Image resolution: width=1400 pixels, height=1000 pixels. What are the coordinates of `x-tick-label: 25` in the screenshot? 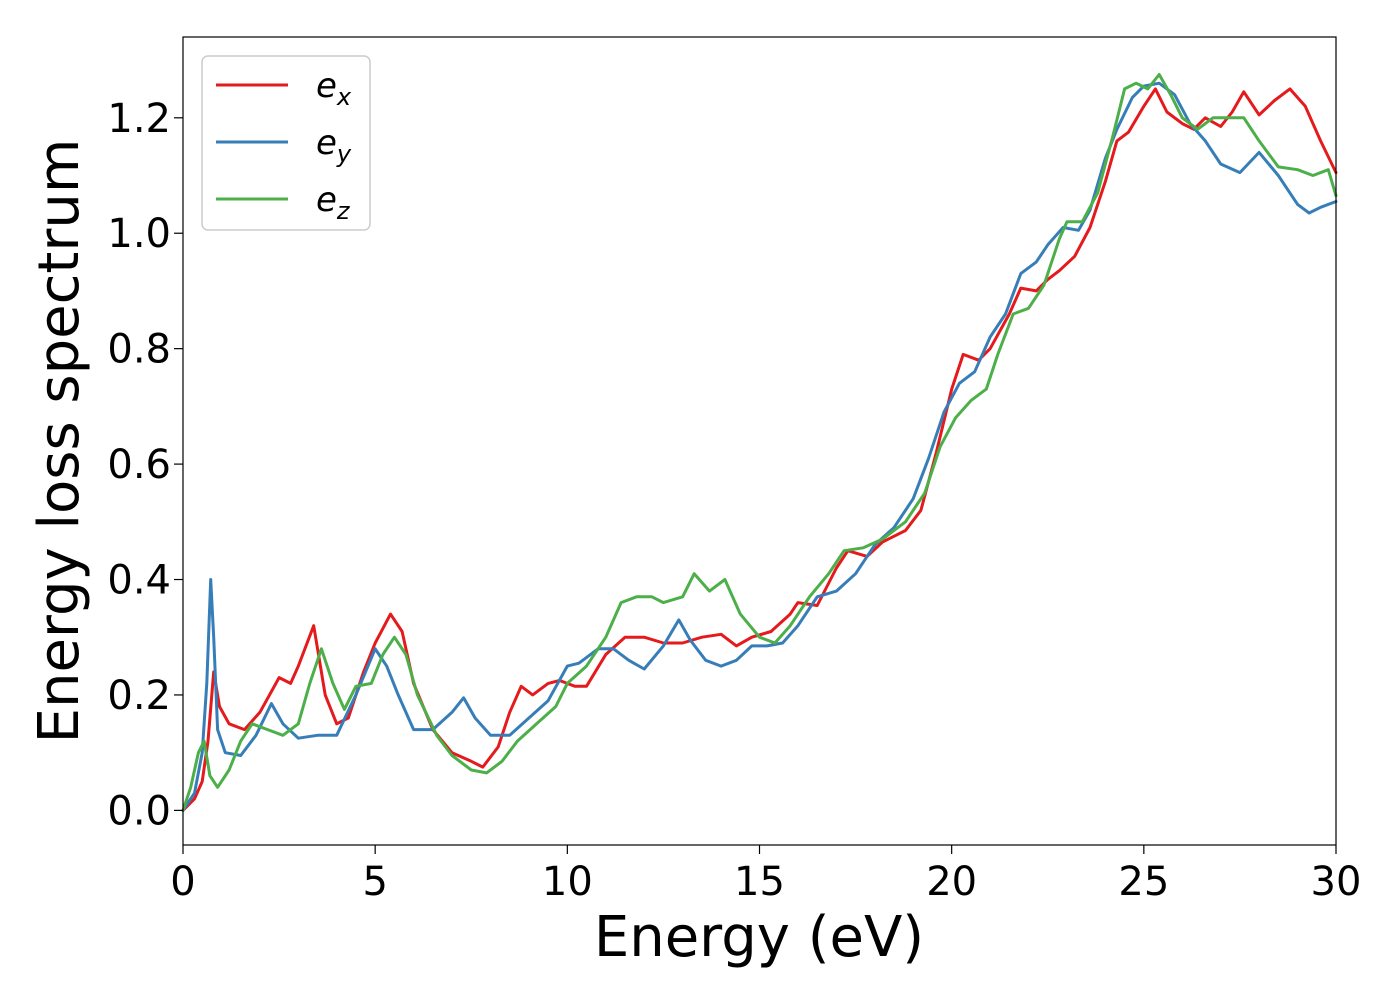 It's located at (1143, 882).